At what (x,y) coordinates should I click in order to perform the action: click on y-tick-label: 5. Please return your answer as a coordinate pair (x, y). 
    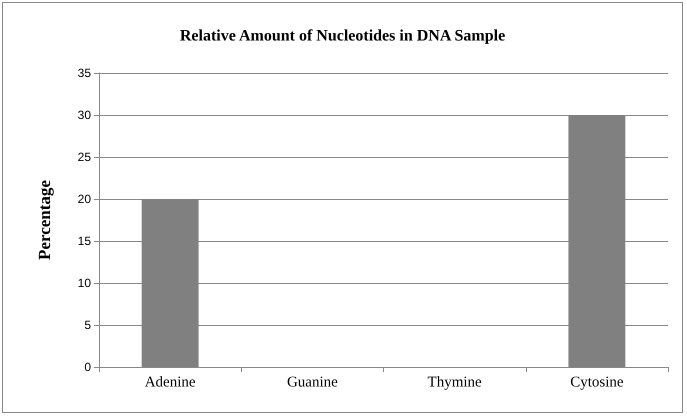
    Looking at the image, I should click on (88, 325).